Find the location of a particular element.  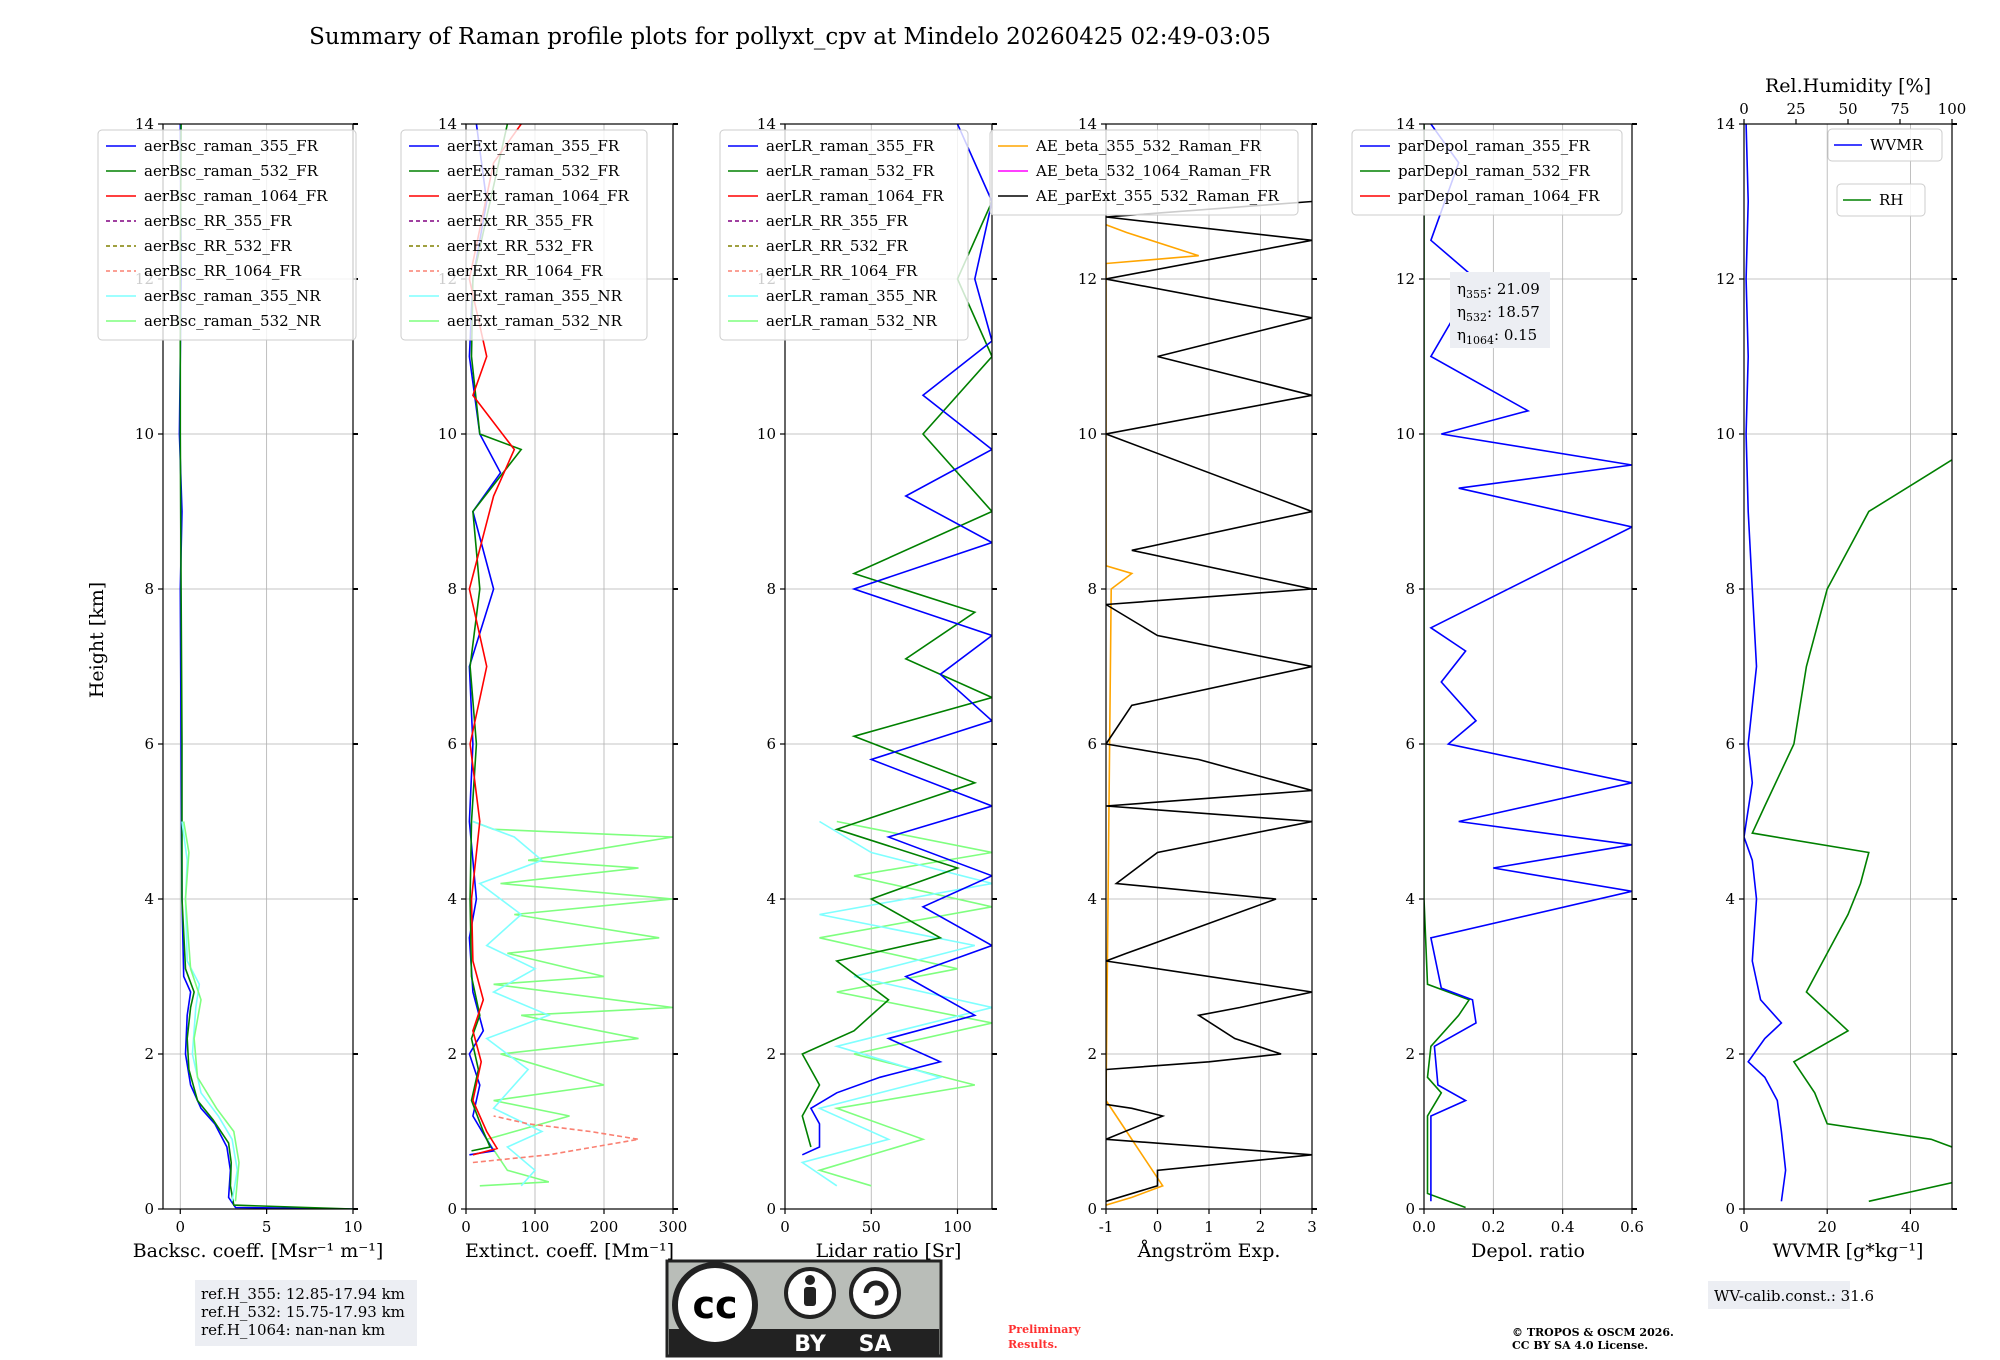

x-tick-label: 1 is located at coordinates (1209, 1227).